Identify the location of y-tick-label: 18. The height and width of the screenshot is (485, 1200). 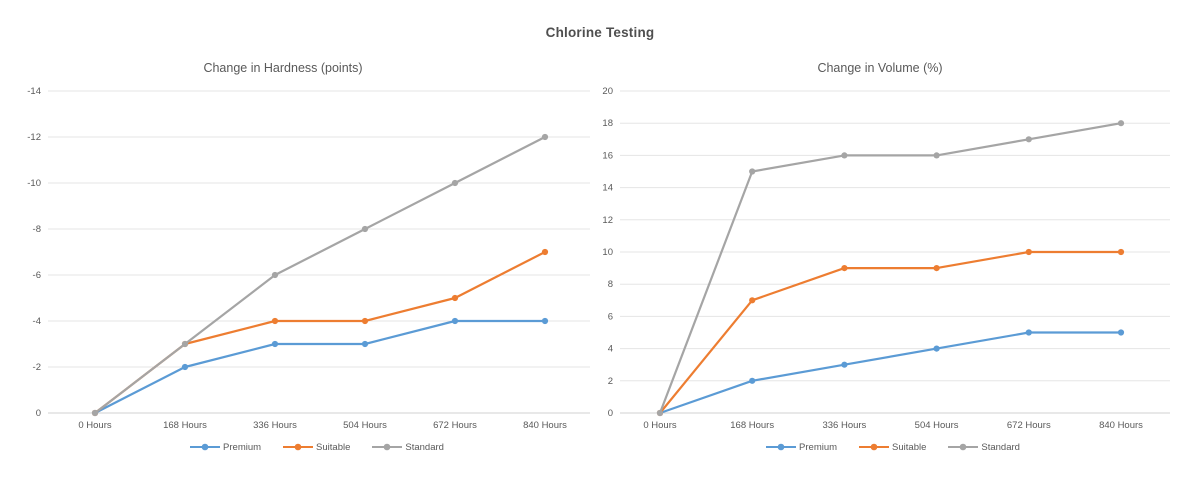
(607, 123).